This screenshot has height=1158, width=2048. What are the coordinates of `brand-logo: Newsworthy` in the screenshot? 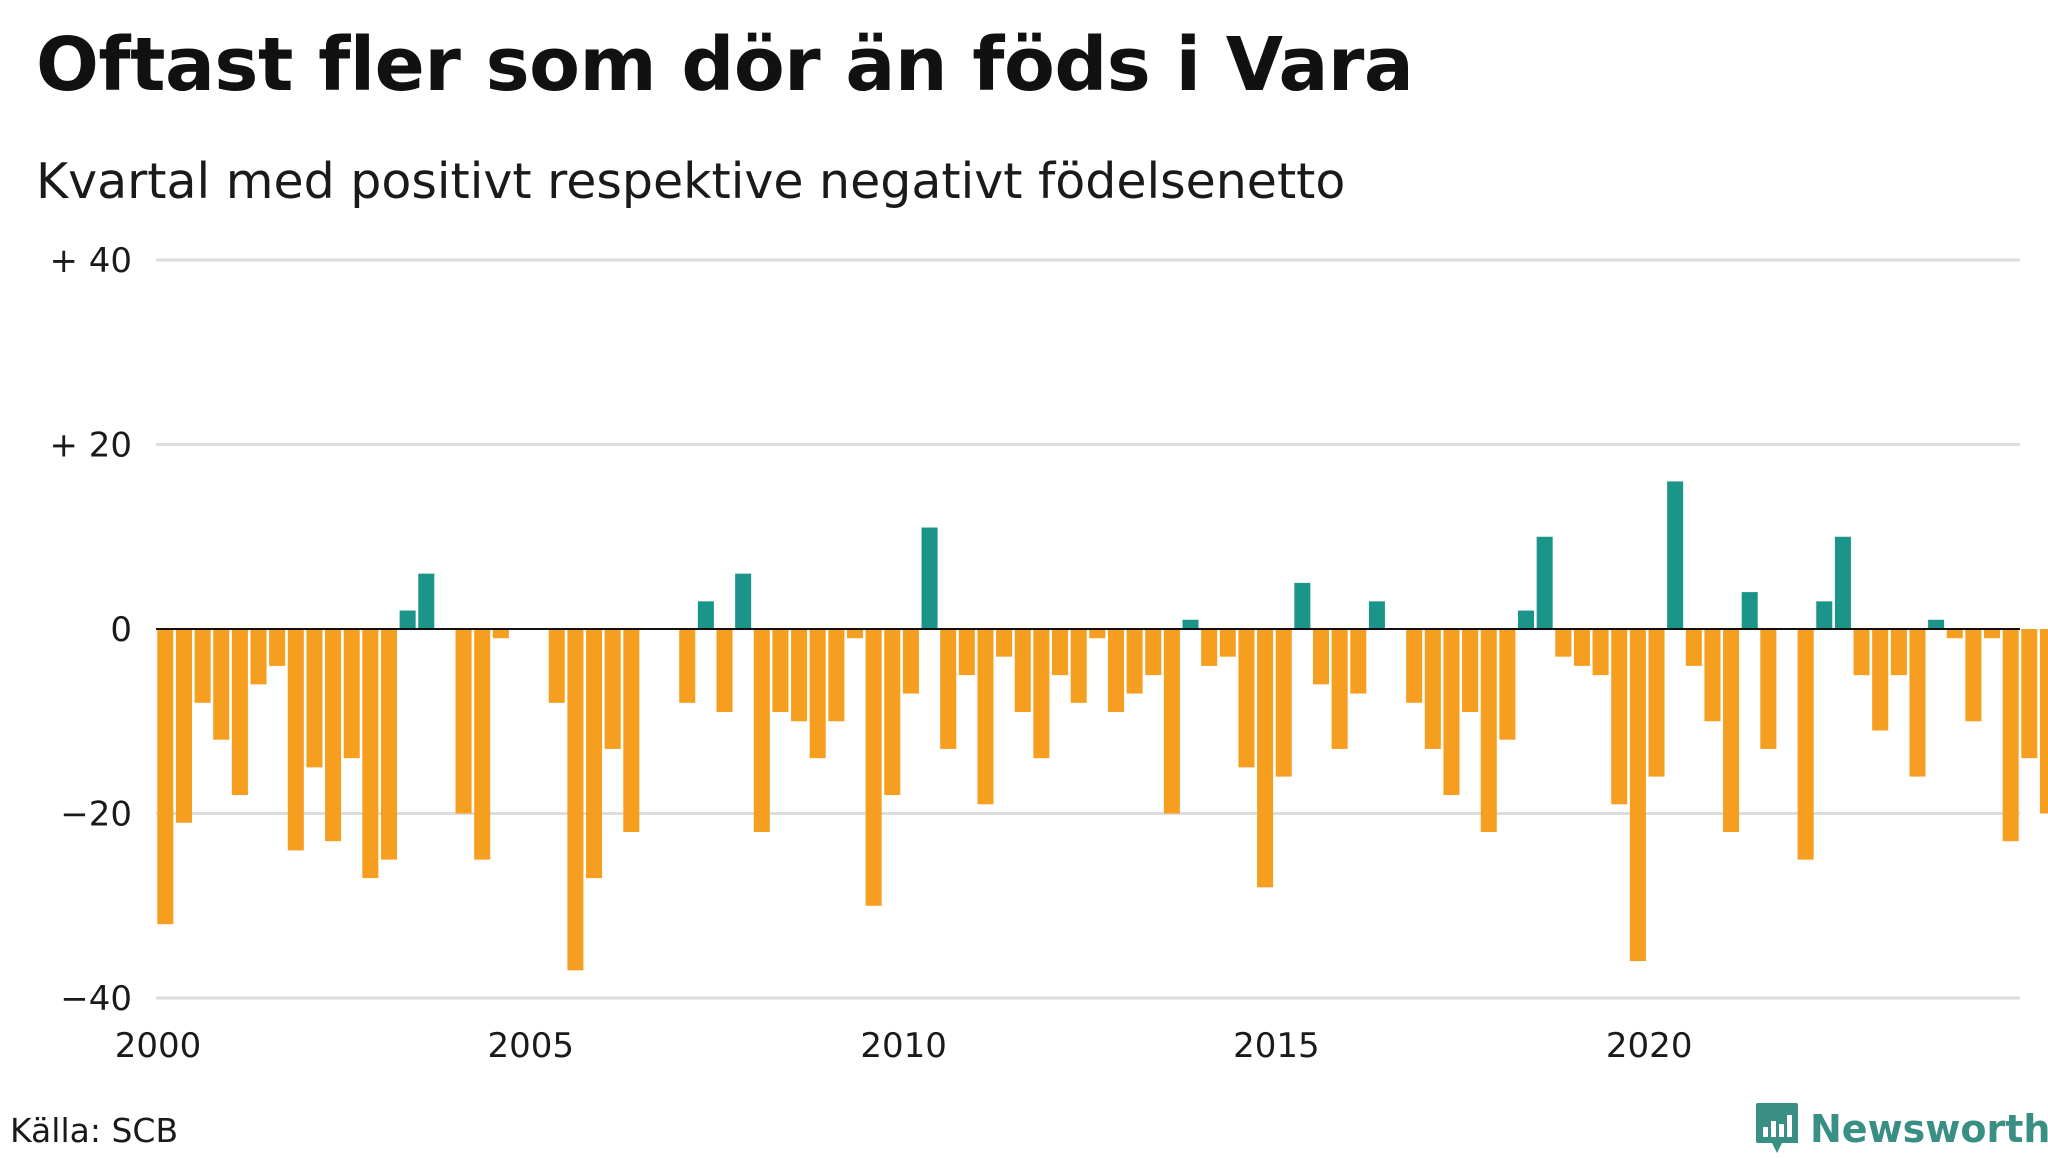 It's located at (1901, 1129).